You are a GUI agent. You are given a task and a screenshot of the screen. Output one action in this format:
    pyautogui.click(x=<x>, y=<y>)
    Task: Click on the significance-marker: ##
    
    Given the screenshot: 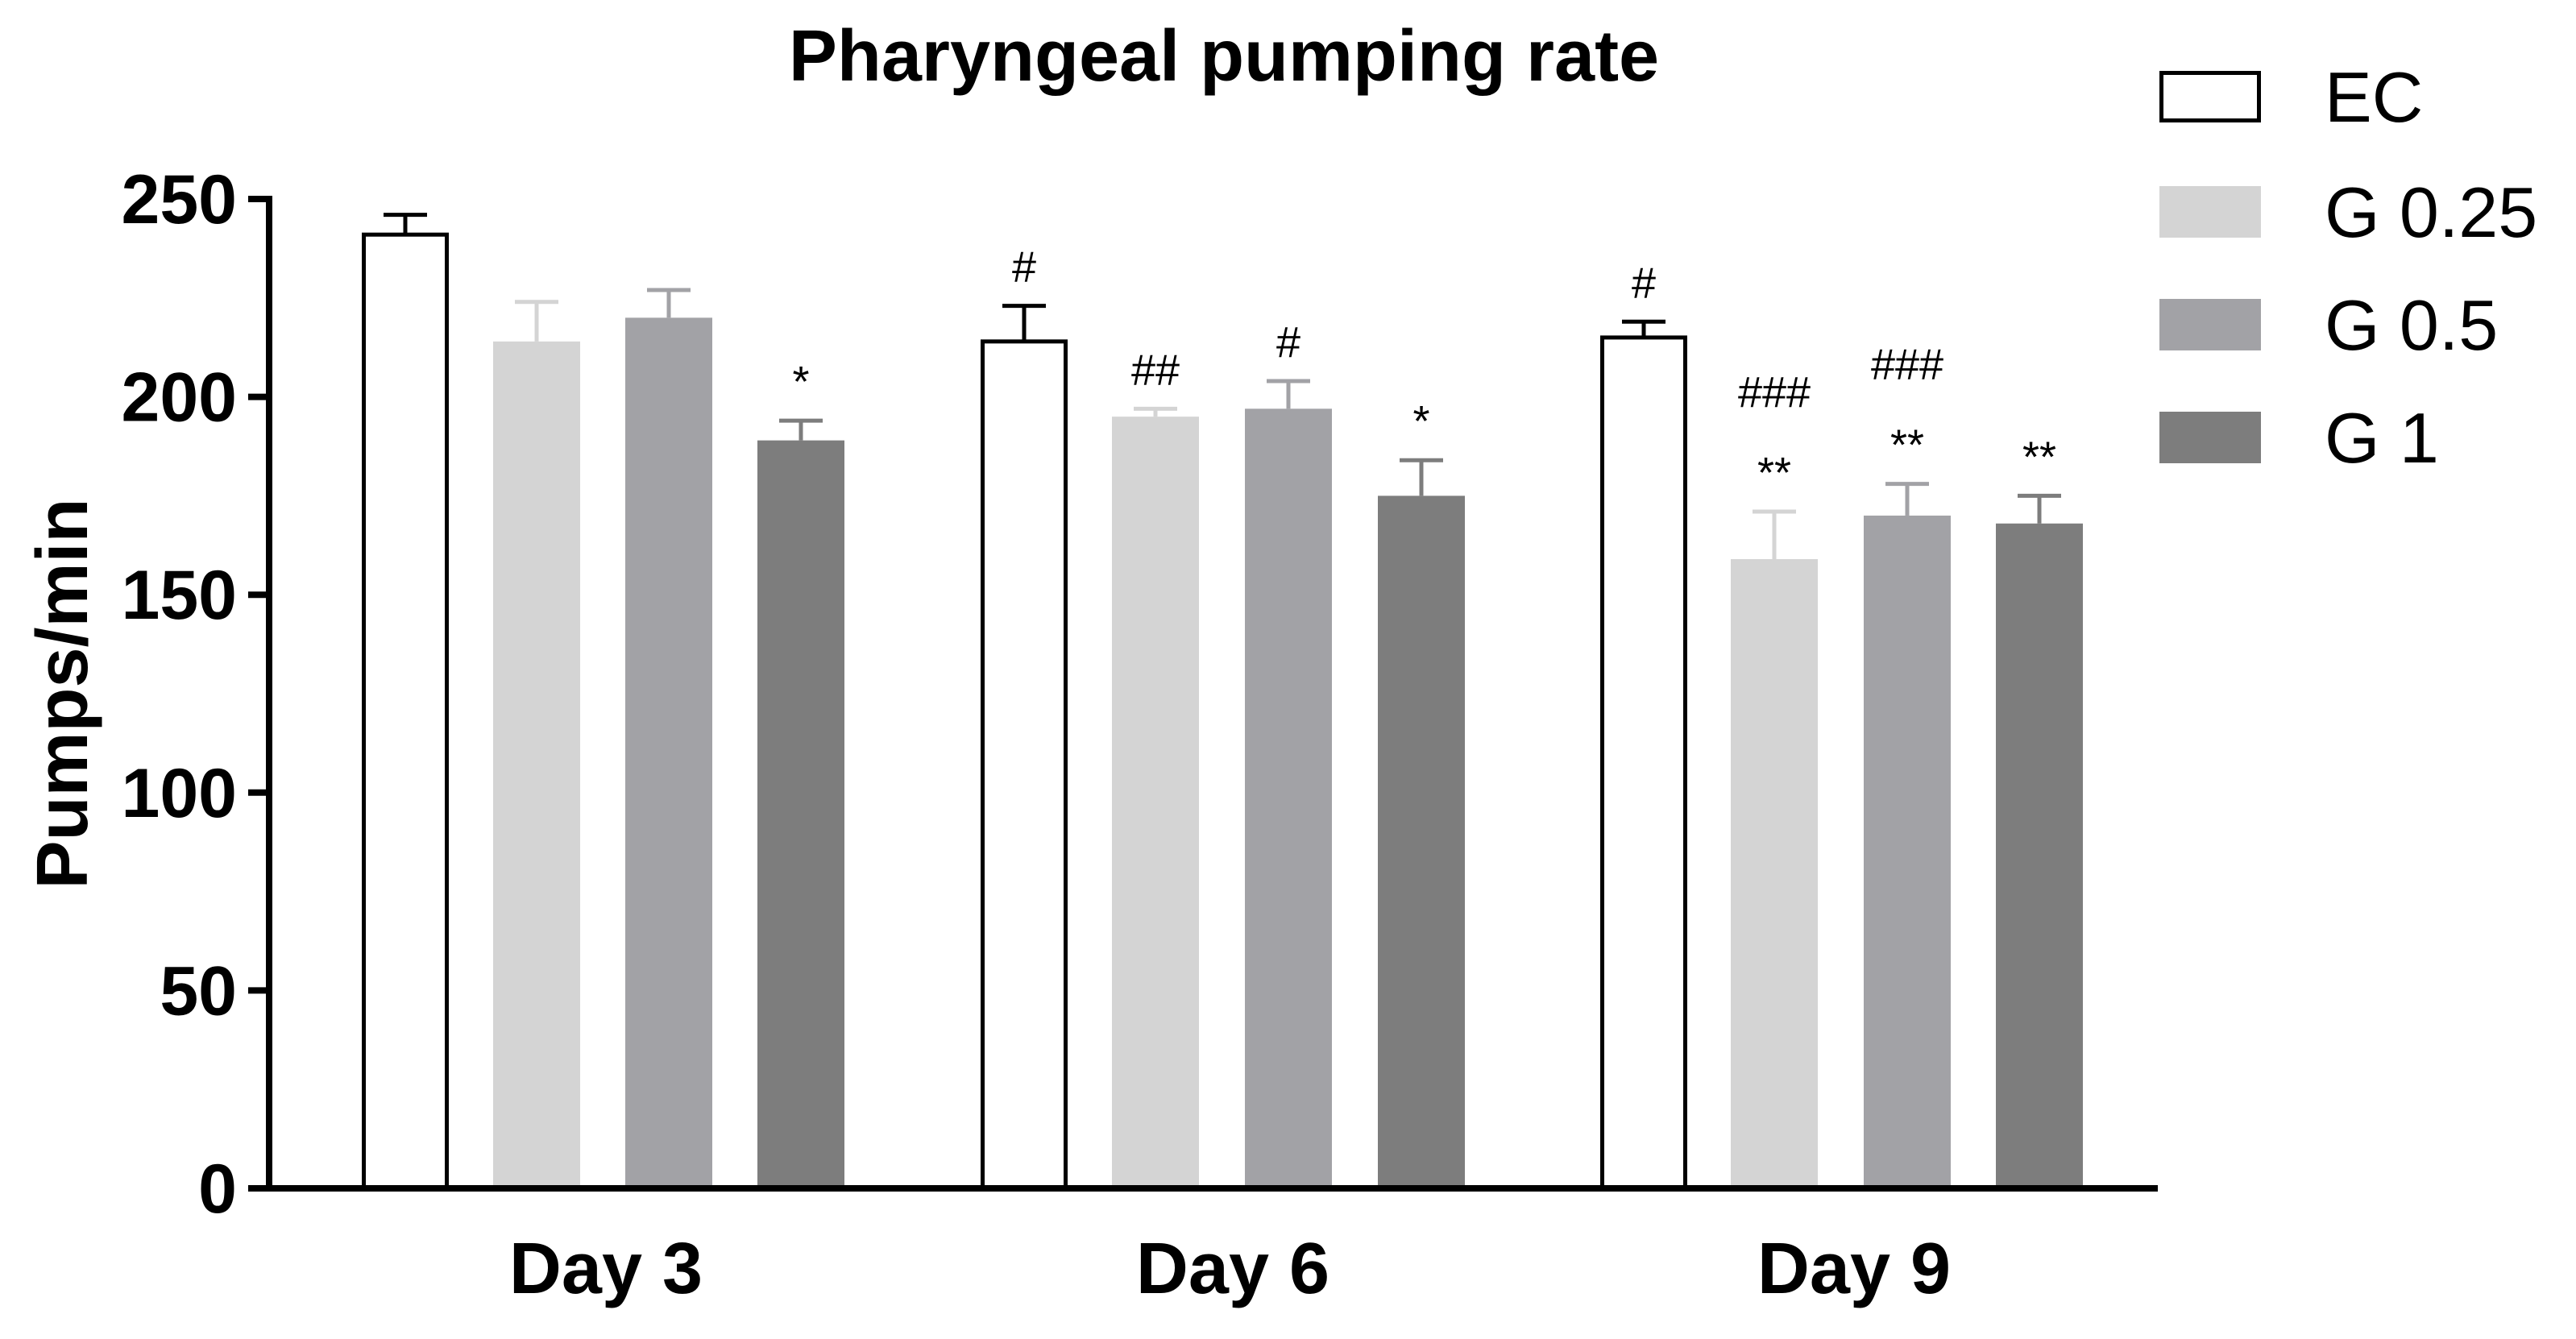 What is the action you would take?
    pyautogui.click(x=1155, y=370)
    